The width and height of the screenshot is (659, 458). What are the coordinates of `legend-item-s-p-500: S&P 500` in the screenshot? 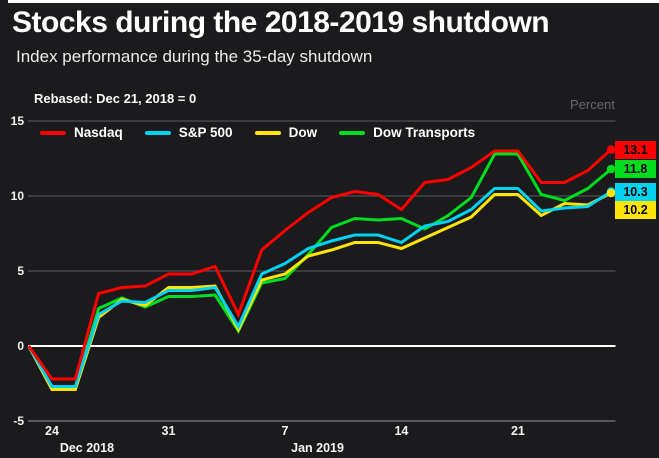 It's located at (188, 132).